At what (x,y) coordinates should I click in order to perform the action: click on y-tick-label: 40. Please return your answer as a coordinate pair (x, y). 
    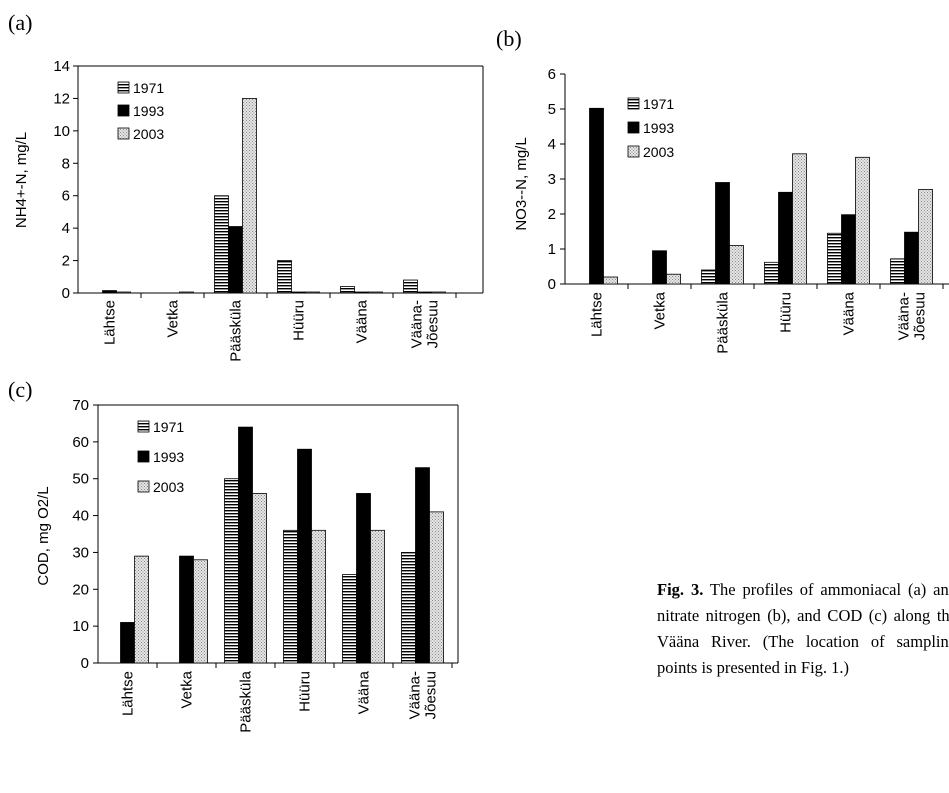
    Looking at the image, I should click on (80, 516).